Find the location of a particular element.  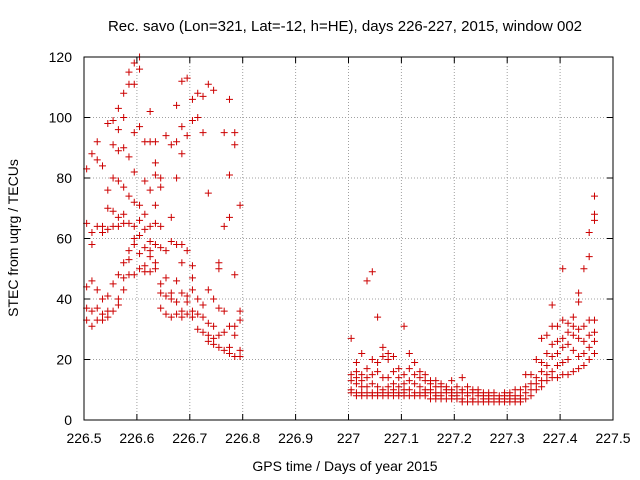

y-axis-label: STEC from uqrg / TECUs is located at coordinates (13, 238).